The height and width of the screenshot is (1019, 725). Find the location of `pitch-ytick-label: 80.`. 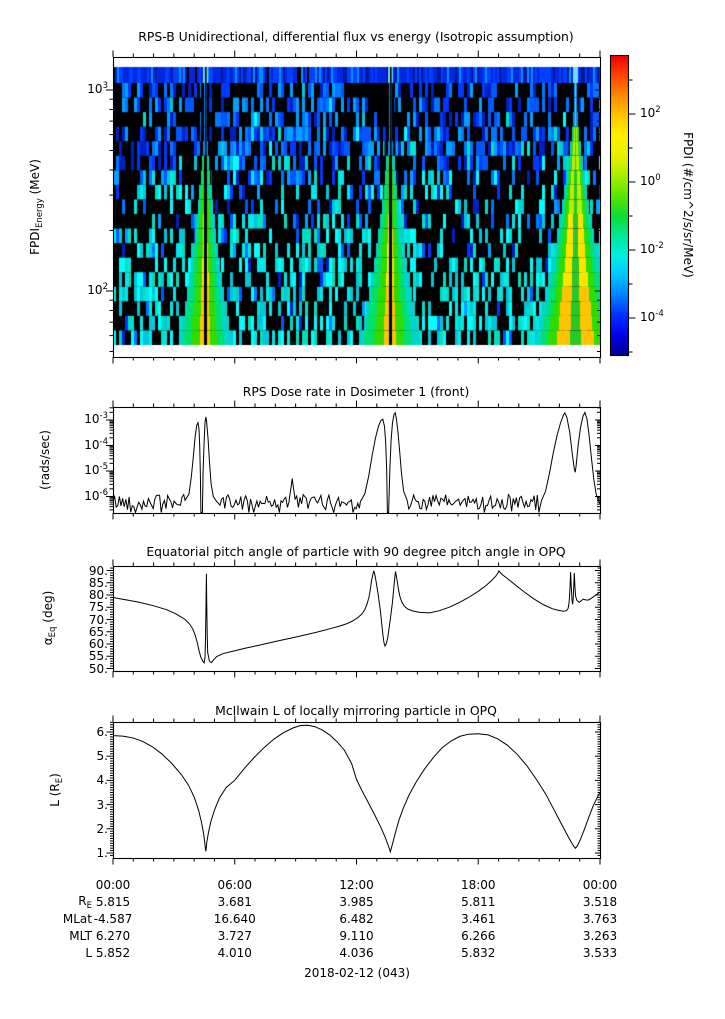

pitch-ytick-label: 80. is located at coordinates (98, 595).